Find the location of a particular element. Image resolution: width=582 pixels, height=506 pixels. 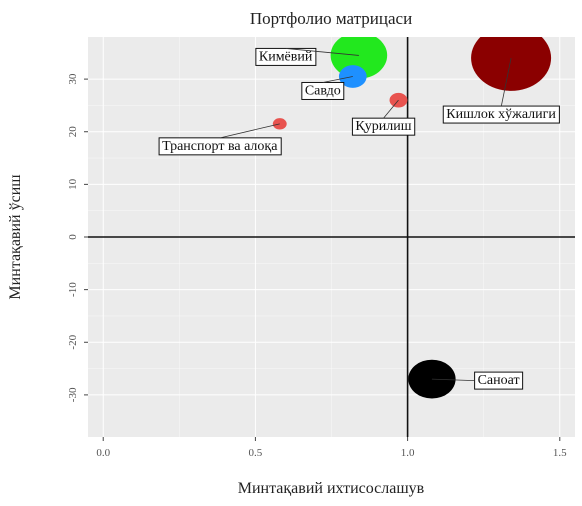

x-tick-label: 1.5 is located at coordinates (560, 453).